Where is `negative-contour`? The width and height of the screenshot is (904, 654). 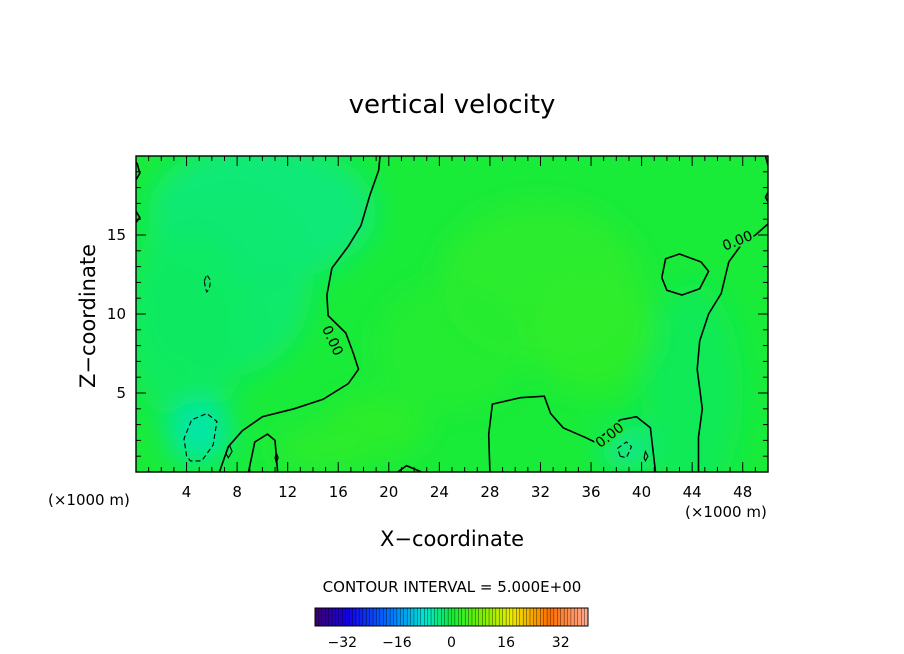 negative-contour is located at coordinates (200, 437).